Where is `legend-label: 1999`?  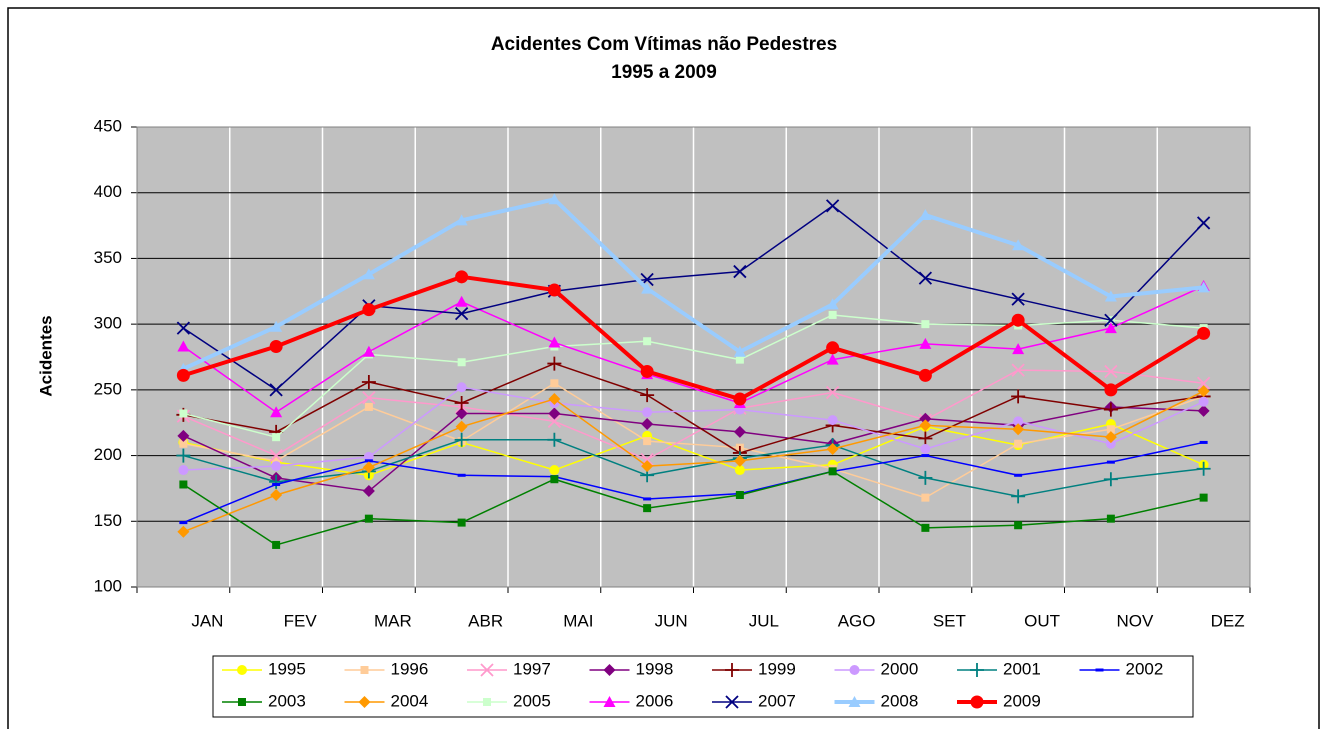
legend-label: 1999 is located at coordinates (777, 668).